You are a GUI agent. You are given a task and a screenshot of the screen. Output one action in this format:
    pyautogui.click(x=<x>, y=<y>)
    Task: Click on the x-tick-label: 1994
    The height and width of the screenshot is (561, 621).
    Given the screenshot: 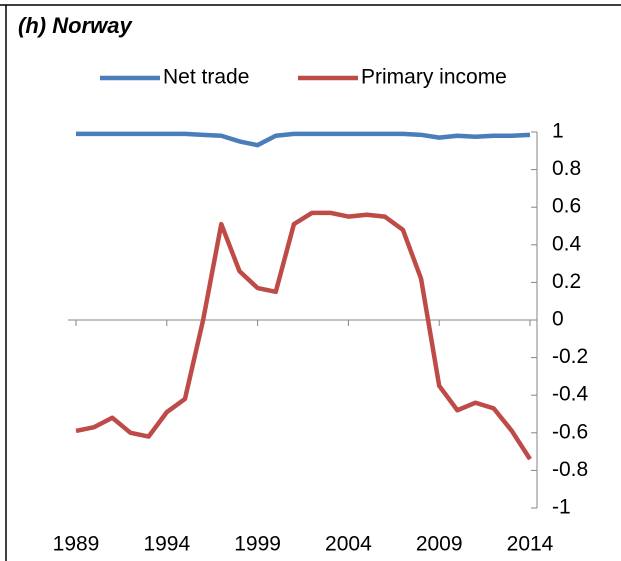 What is the action you would take?
    pyautogui.click(x=166, y=544)
    